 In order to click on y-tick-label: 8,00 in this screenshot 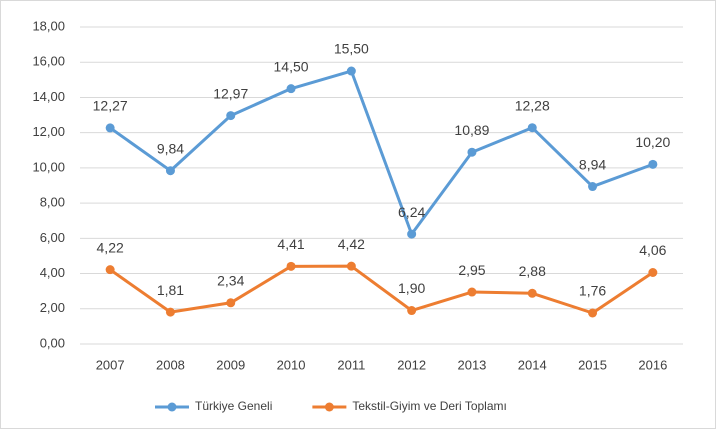, I will do `click(52, 202)`.